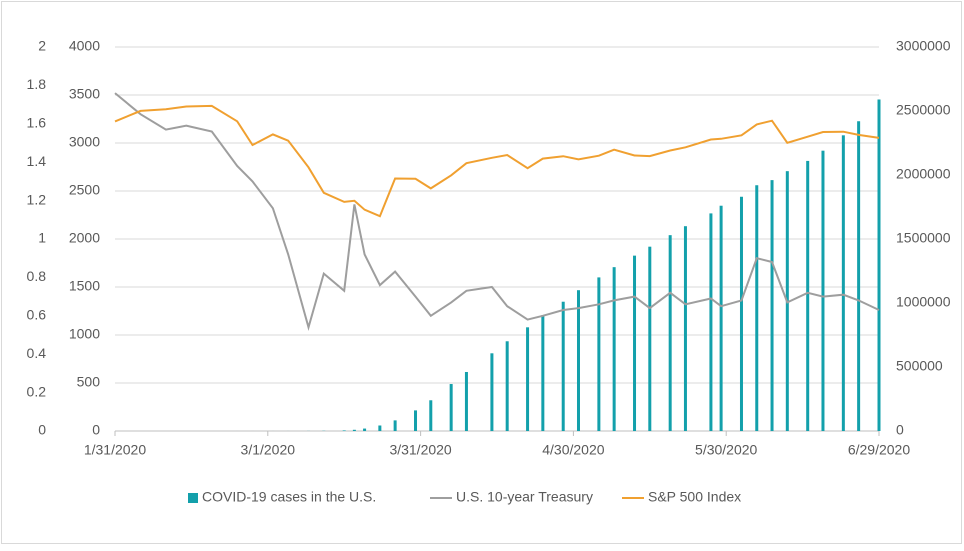 Image resolution: width=964 pixels, height=551 pixels. Describe the element at coordinates (37, 353) in the screenshot. I see `y-tick-label: 0.4` at that location.